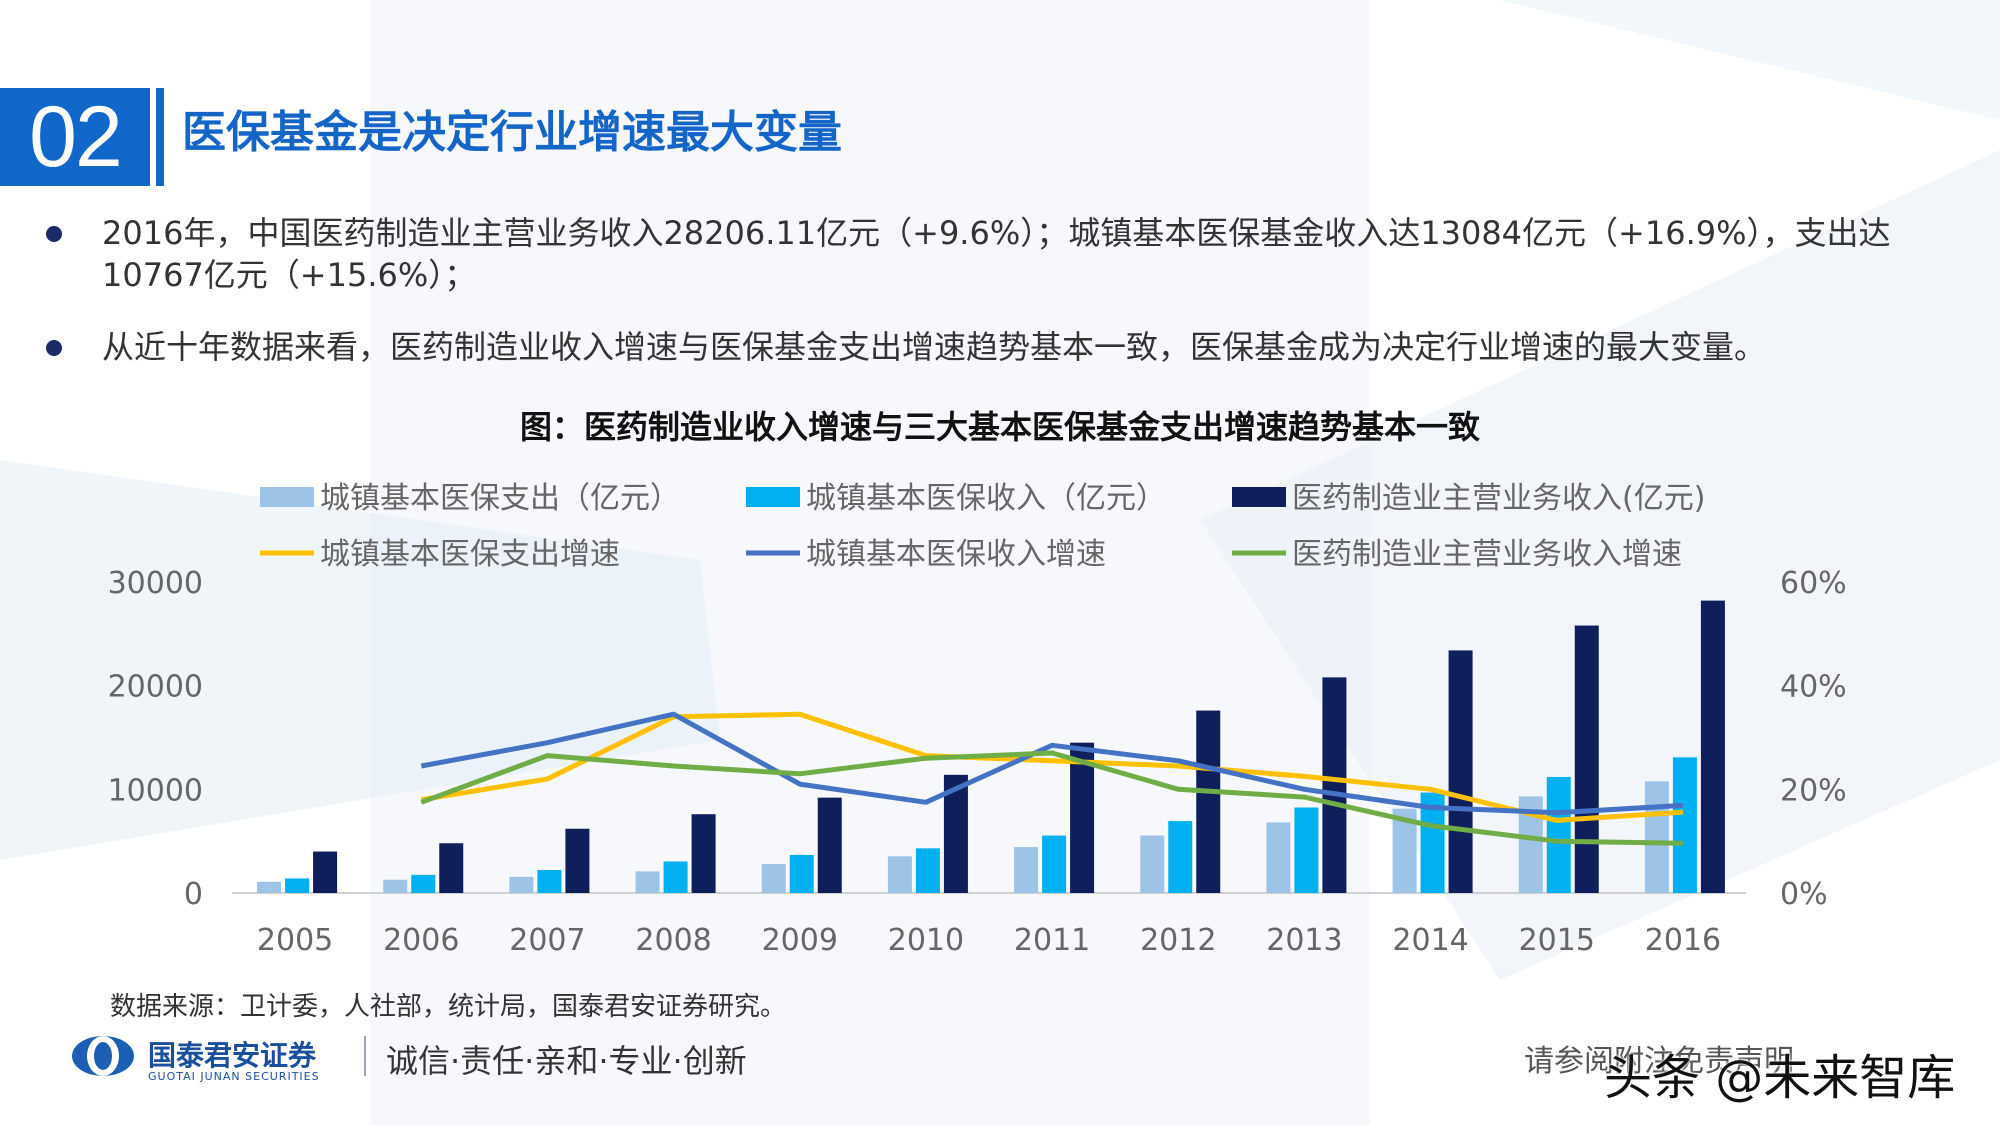  What do you see at coordinates (421, 940) in the screenshot?
I see `x-tick-label: 2006` at bounding box center [421, 940].